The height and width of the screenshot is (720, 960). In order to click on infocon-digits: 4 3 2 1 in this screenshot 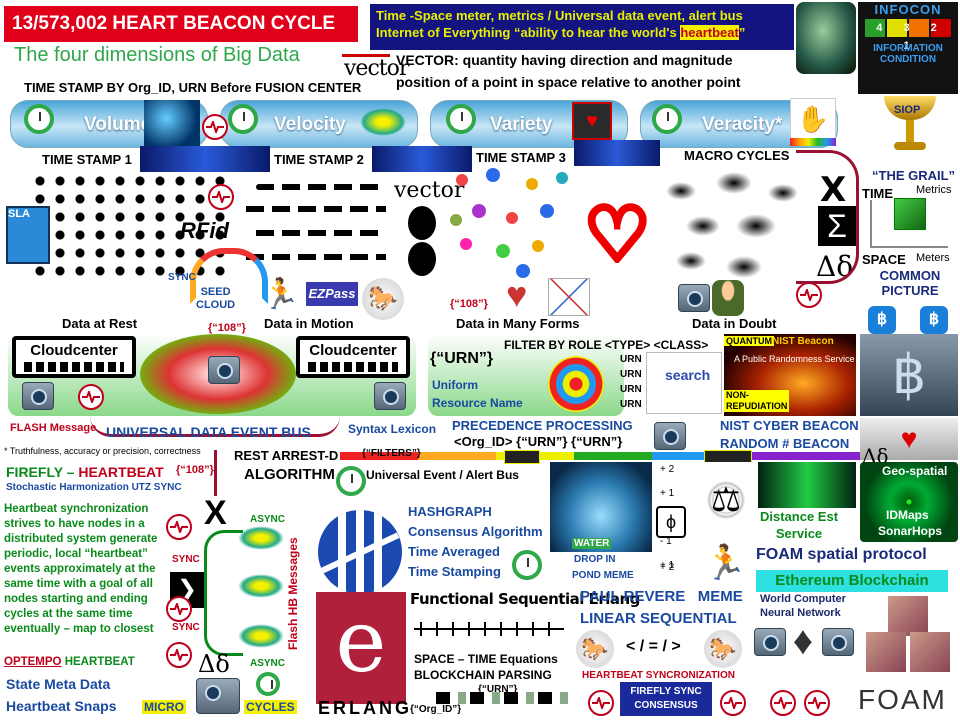, I will do `click(911, 37)`.